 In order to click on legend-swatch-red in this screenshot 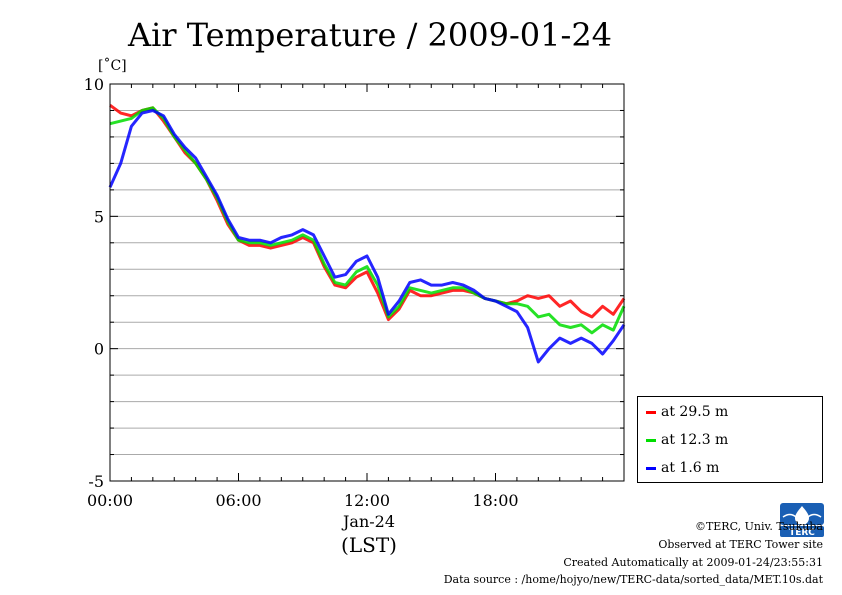, I will do `click(651, 412)`.